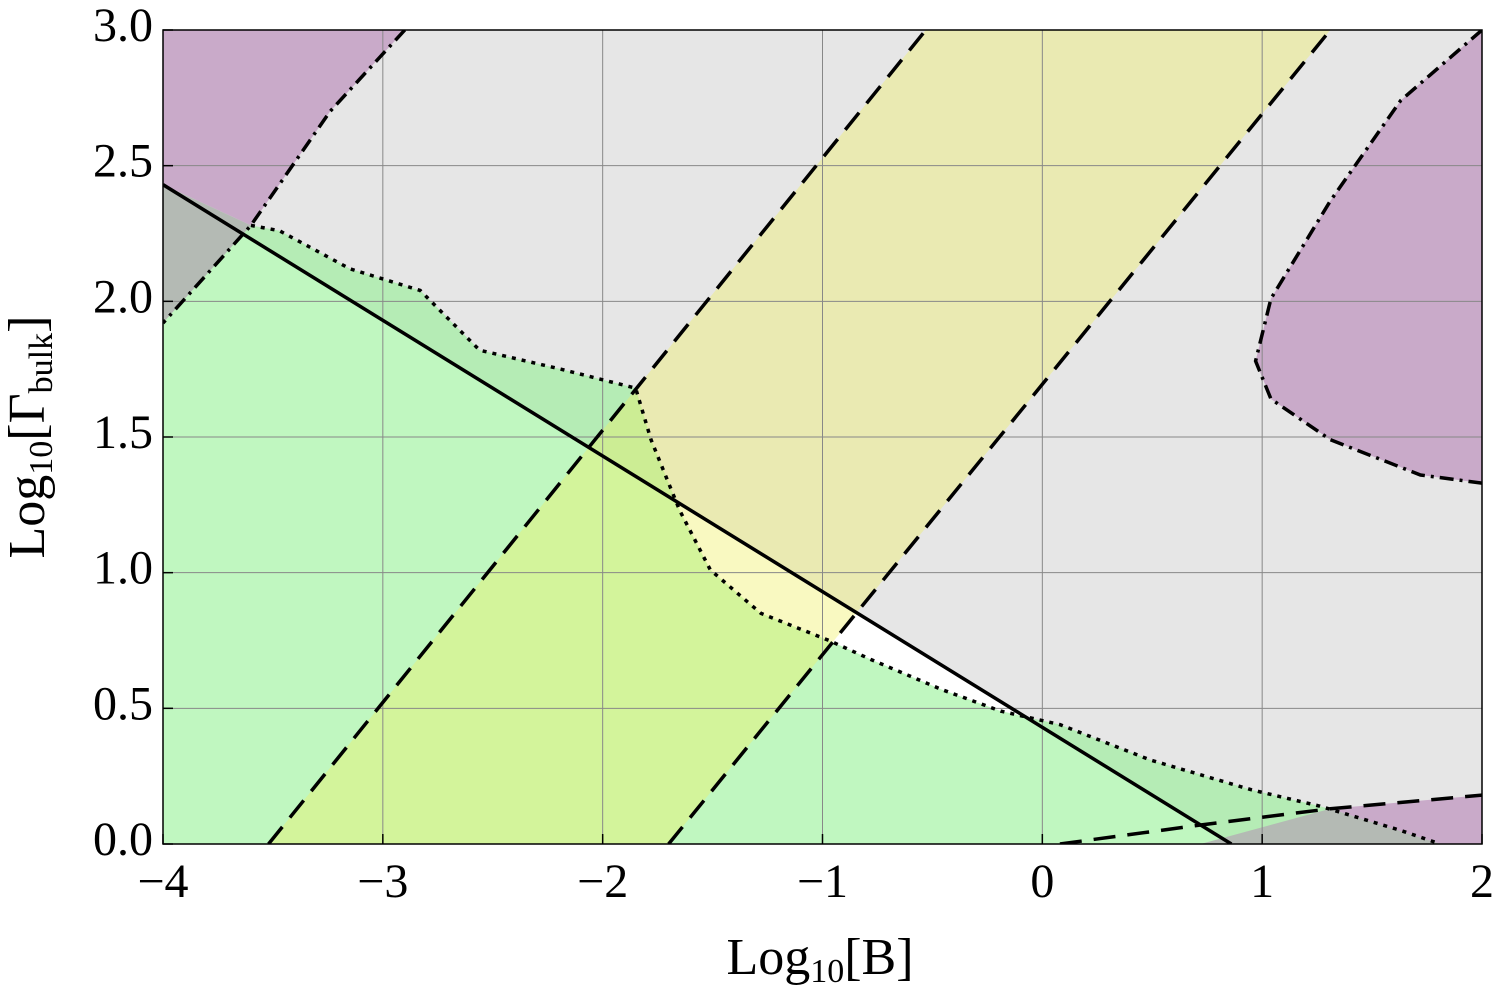 The width and height of the screenshot is (1500, 996). Describe the element at coordinates (123, 296) in the screenshot. I see `y-tick-label: 2.0` at that location.